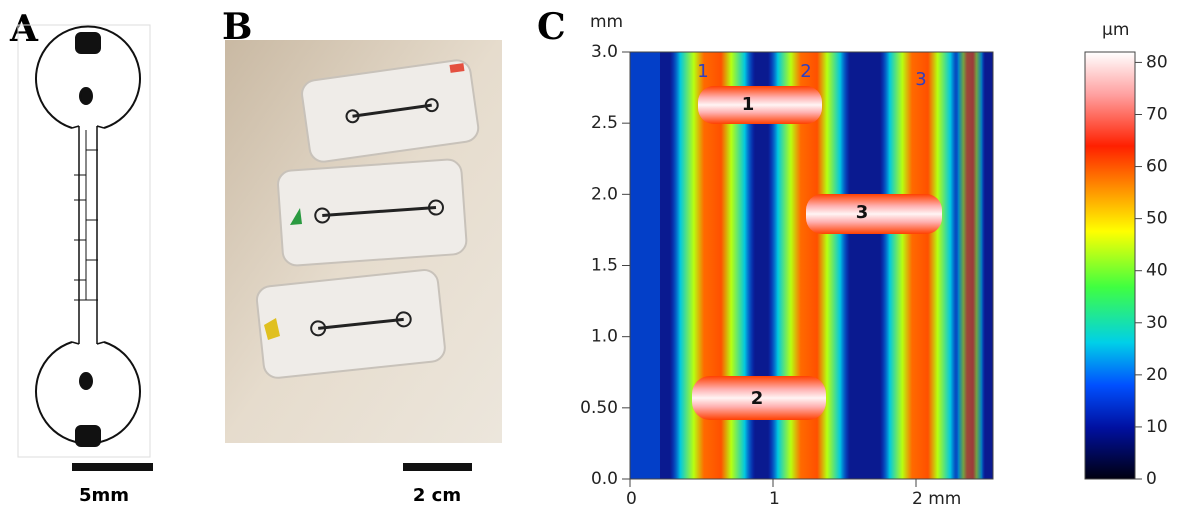 The width and height of the screenshot is (1182, 523). I want to click on colorbar-tick-label: 80, so click(1157, 62).